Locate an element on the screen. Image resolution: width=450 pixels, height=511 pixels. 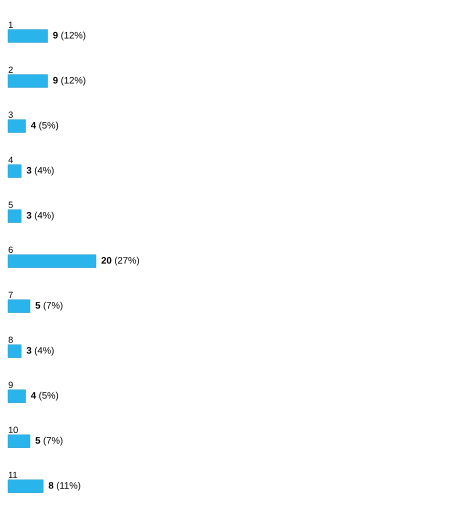
y-tick-label: 8 is located at coordinates (10, 339).